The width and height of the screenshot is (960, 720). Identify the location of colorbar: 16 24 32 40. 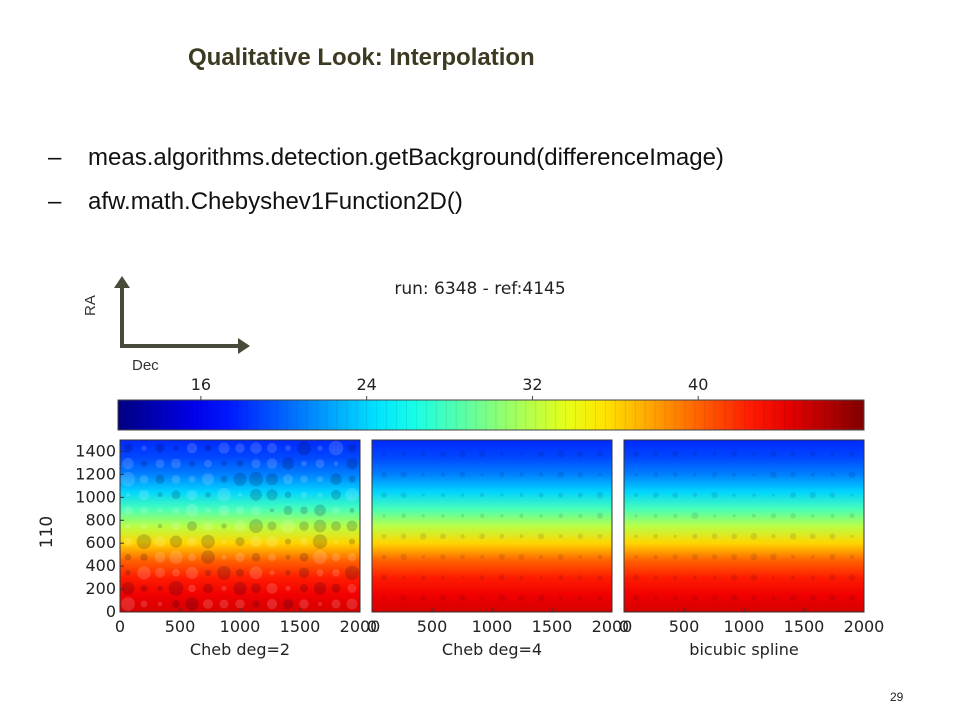
(491, 403).